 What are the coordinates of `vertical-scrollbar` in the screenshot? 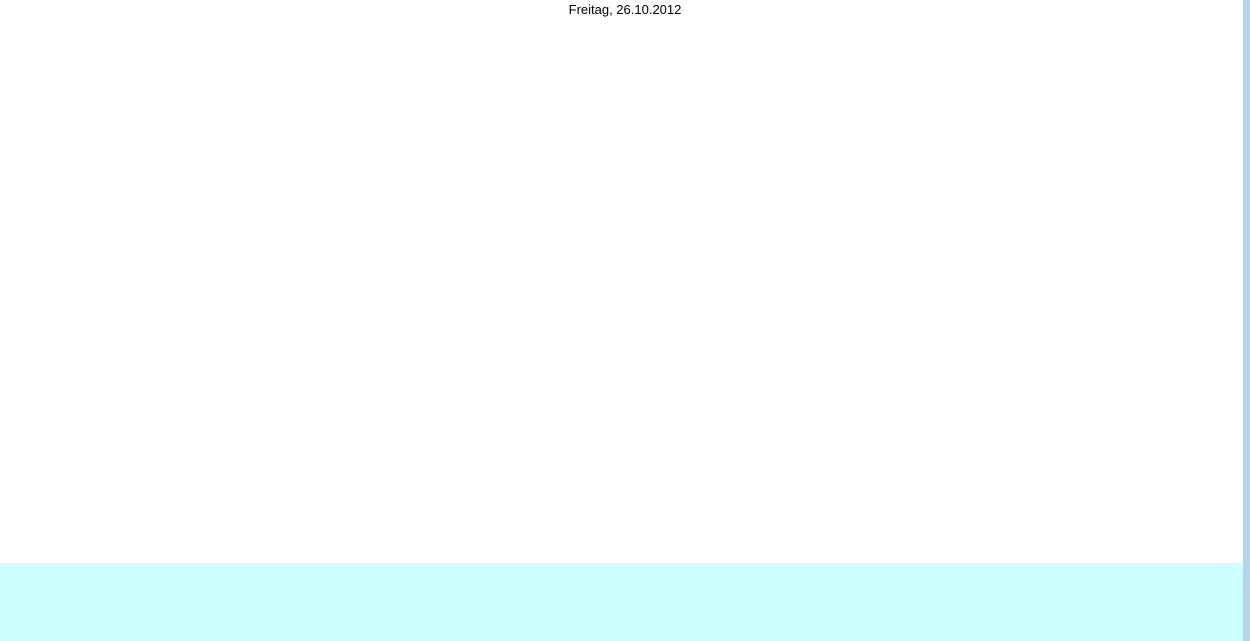 It's located at (1246, 320).